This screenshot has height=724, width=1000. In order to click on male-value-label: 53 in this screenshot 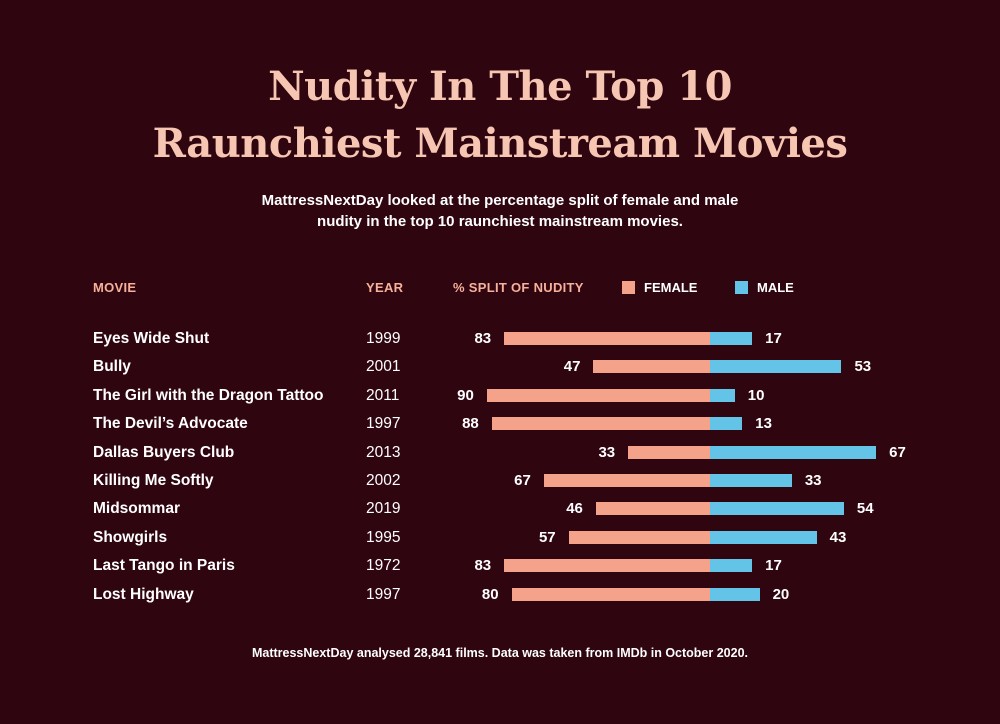, I will do `click(863, 367)`.